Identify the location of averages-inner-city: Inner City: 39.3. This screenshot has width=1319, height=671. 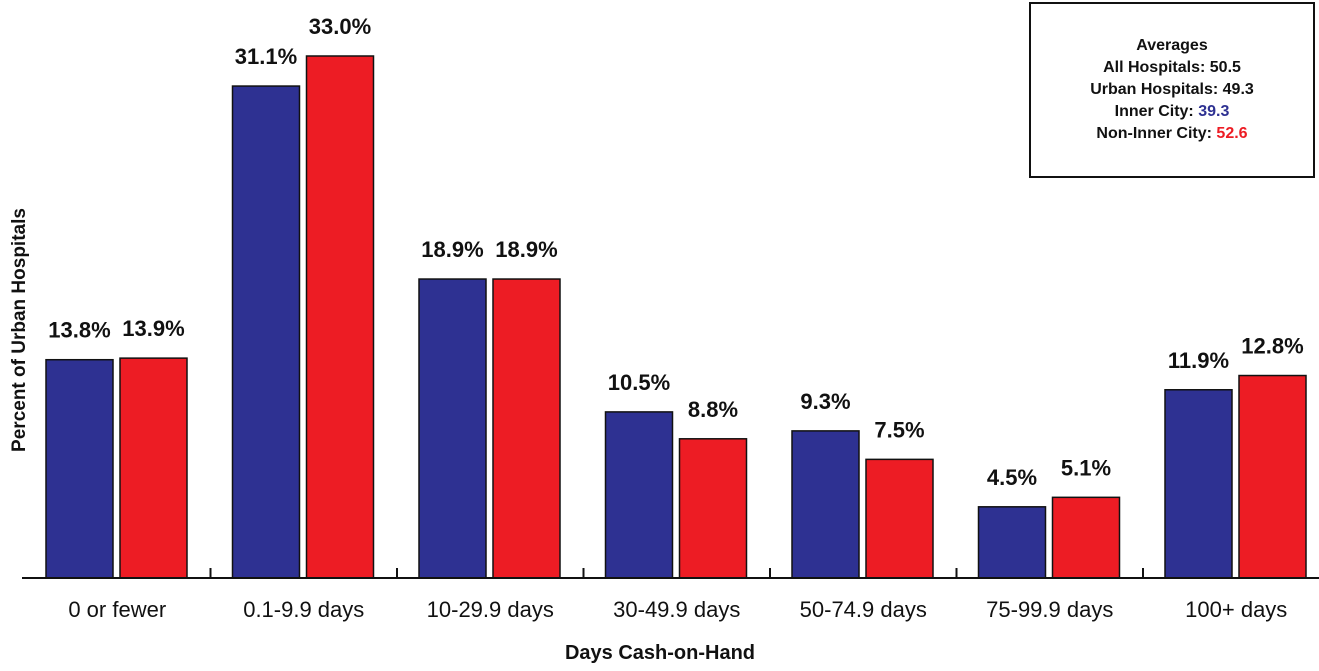
(1172, 112).